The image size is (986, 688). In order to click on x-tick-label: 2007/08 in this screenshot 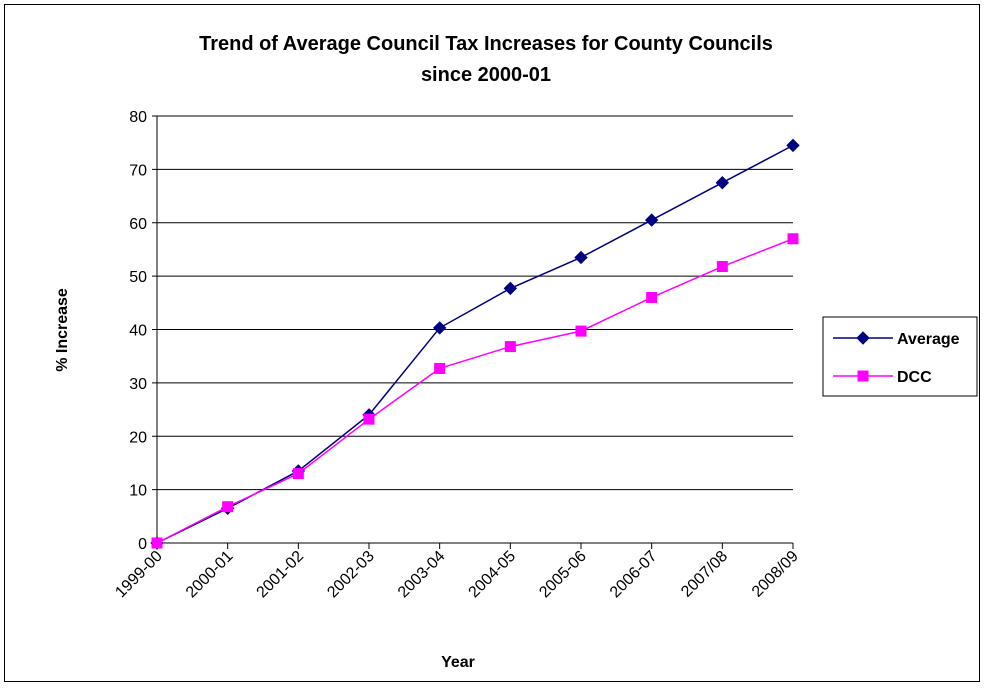, I will do `click(704, 574)`.